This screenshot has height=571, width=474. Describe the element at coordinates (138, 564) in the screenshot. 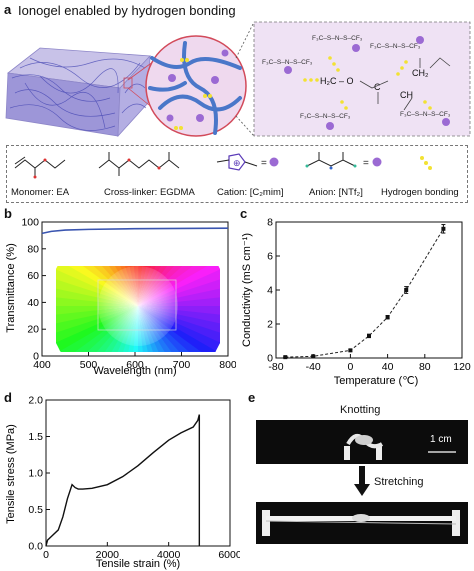

I see `d-x-axis-label: Tensile strain (%)` at that location.